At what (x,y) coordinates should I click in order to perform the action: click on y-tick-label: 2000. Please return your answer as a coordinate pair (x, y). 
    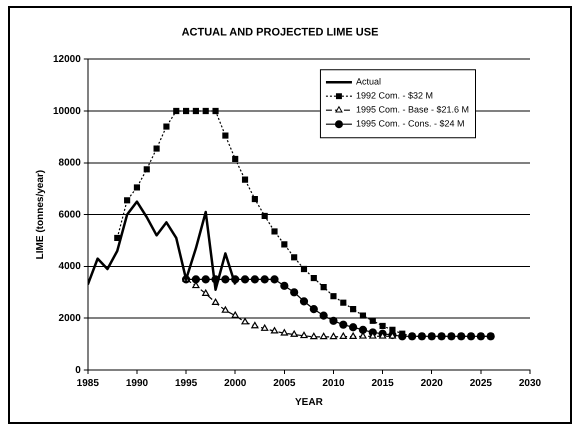
    Looking at the image, I should click on (70, 318).